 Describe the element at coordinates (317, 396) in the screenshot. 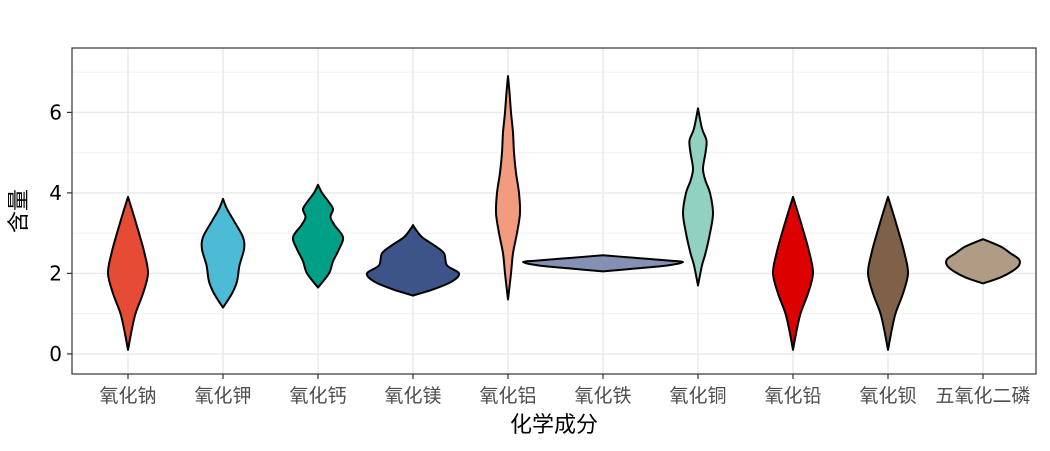

I see `x-tick-label: 氧化钙` at that location.